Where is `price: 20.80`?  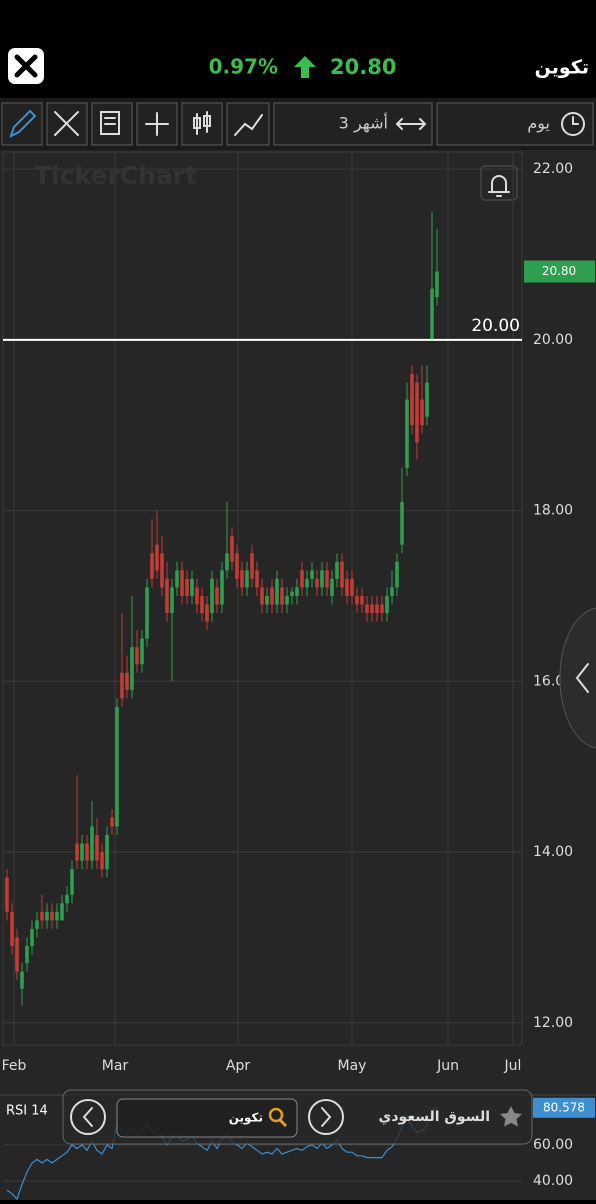 price: 20.80 is located at coordinates (363, 67).